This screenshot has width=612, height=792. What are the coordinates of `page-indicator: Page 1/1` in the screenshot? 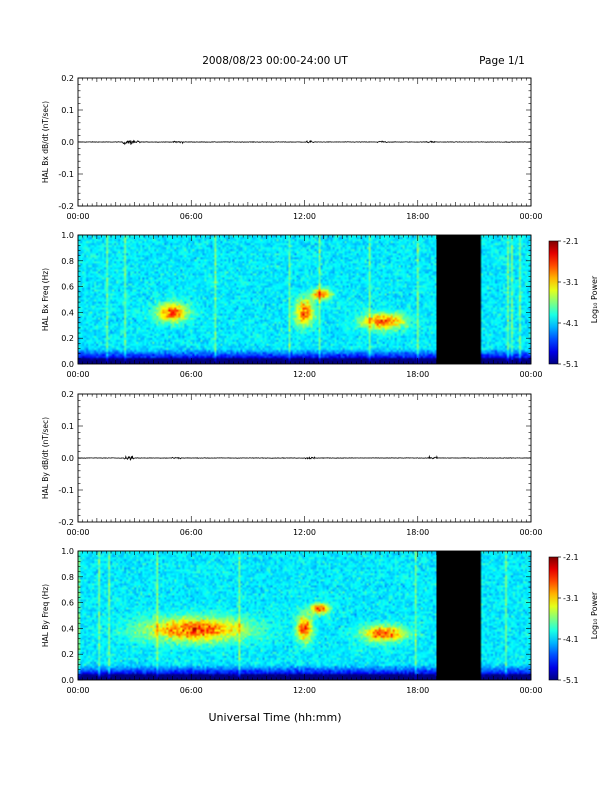 It's located at (502, 61).